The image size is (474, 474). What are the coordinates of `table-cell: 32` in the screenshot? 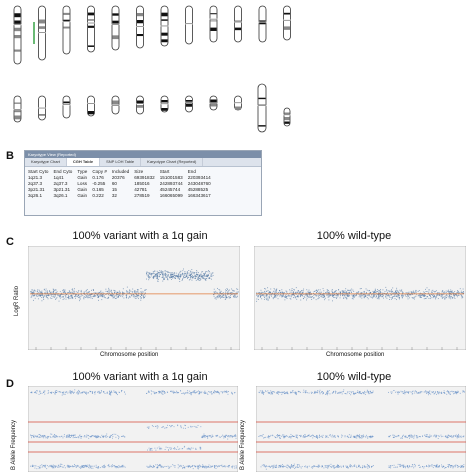 It's located at (114, 195).